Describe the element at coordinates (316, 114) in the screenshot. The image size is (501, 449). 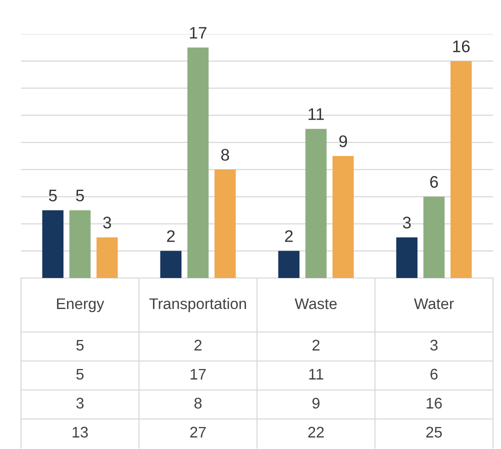
I see `data-label: 11` at that location.